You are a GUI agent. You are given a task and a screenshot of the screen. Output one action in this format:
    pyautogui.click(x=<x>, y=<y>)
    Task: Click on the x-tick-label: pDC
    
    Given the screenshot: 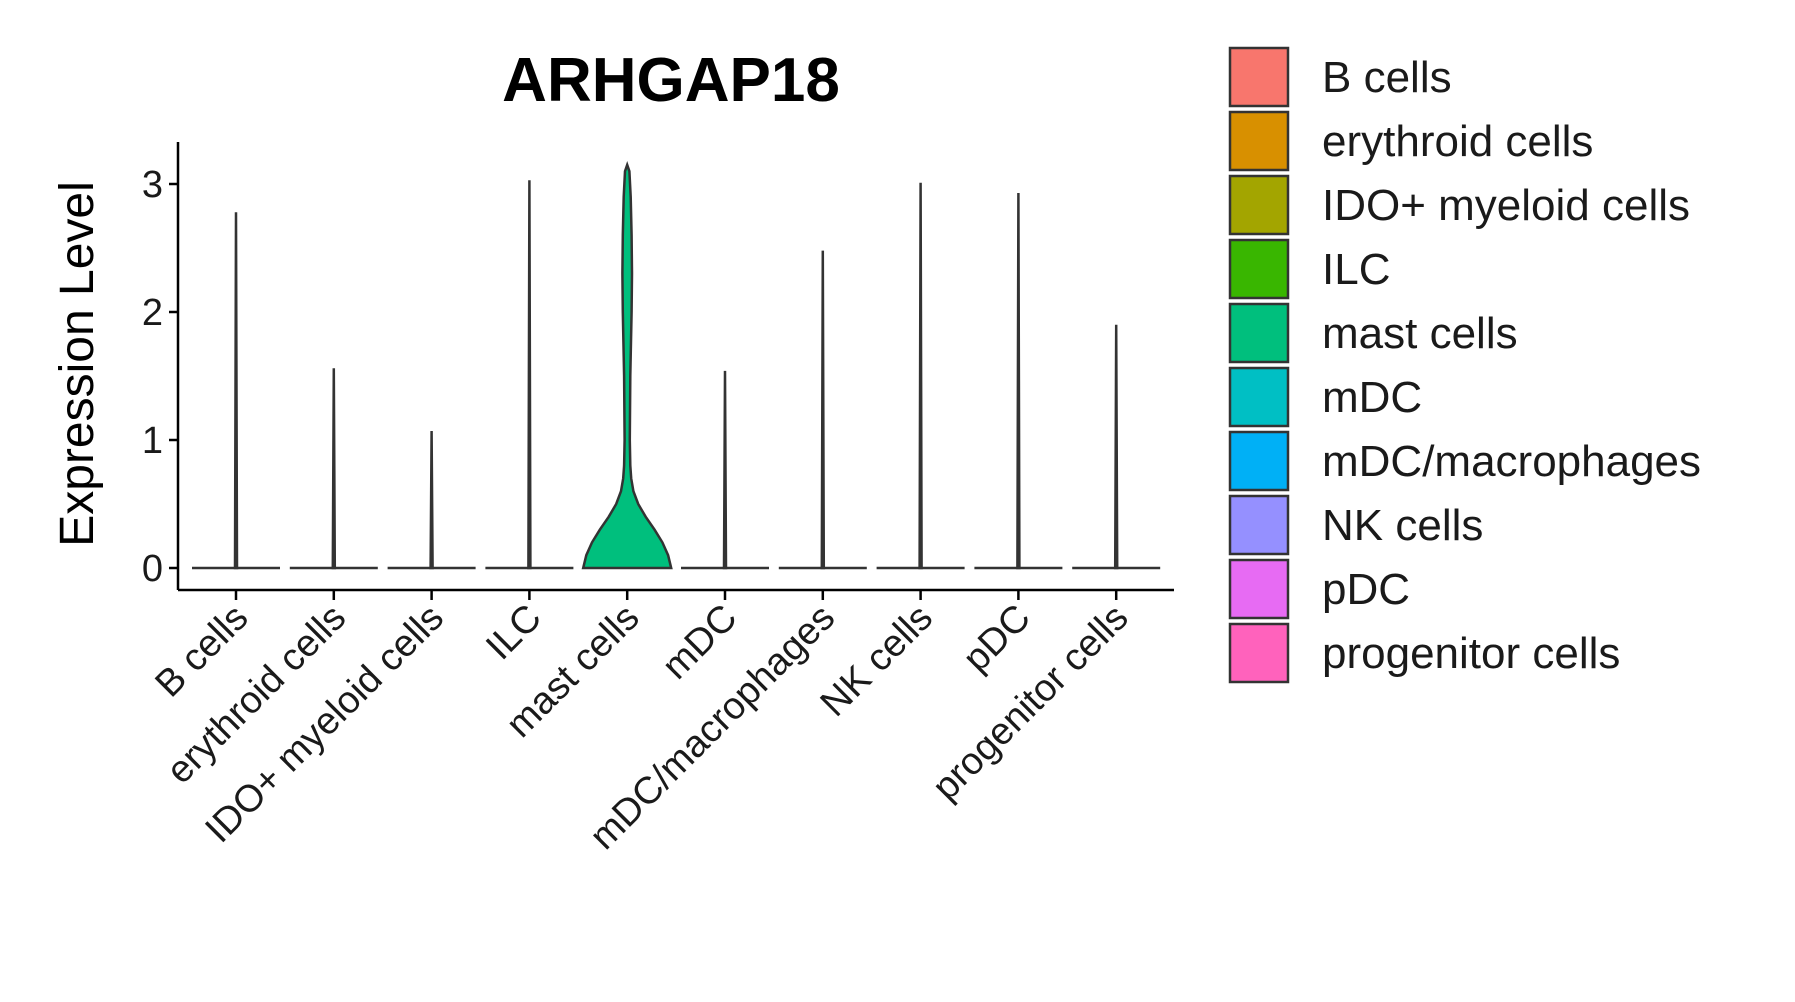 What is the action you would take?
    pyautogui.click(x=996, y=638)
    